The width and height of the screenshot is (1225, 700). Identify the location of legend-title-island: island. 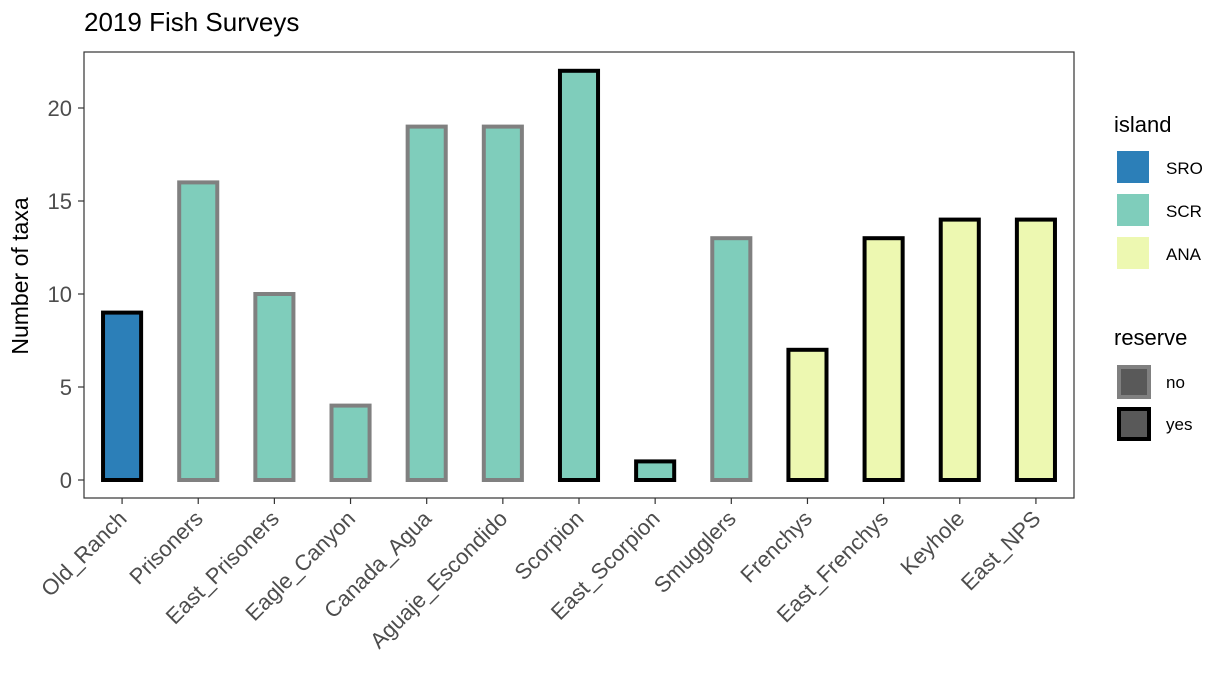
(1142, 124).